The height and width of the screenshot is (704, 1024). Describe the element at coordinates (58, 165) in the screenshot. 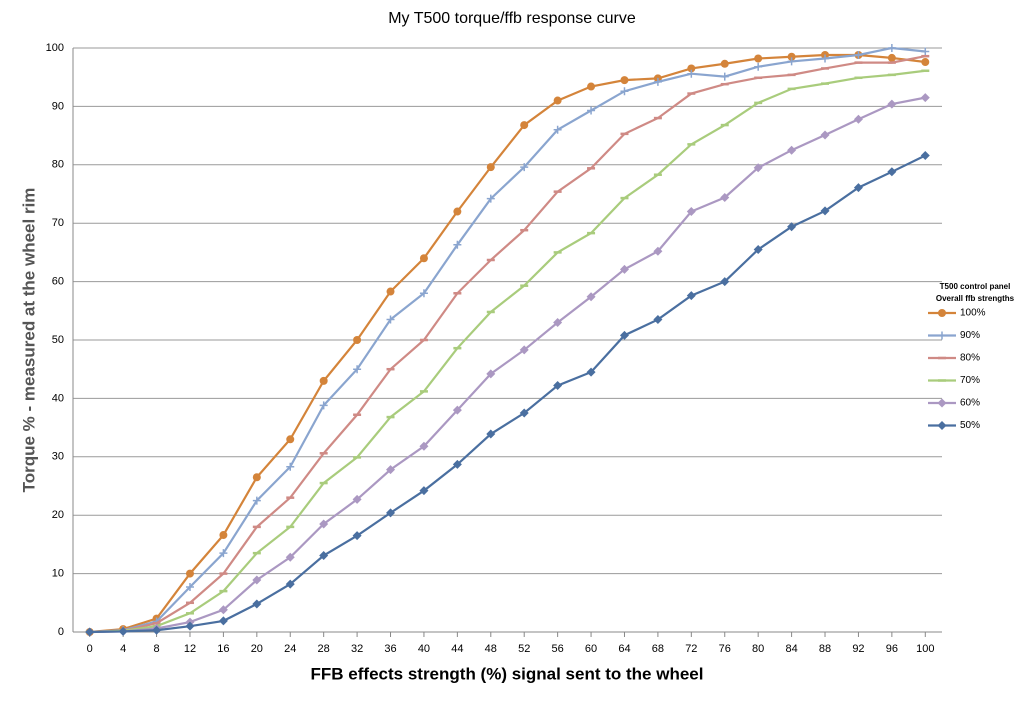

I see `y-tick-label: 80` at that location.